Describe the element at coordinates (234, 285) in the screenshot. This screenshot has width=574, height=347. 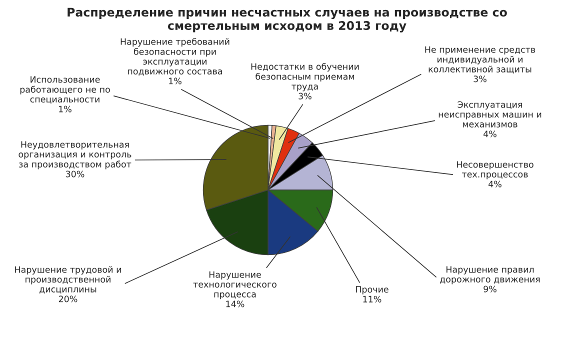
I see `slice-label: Нарушение технологического процесса` at that location.